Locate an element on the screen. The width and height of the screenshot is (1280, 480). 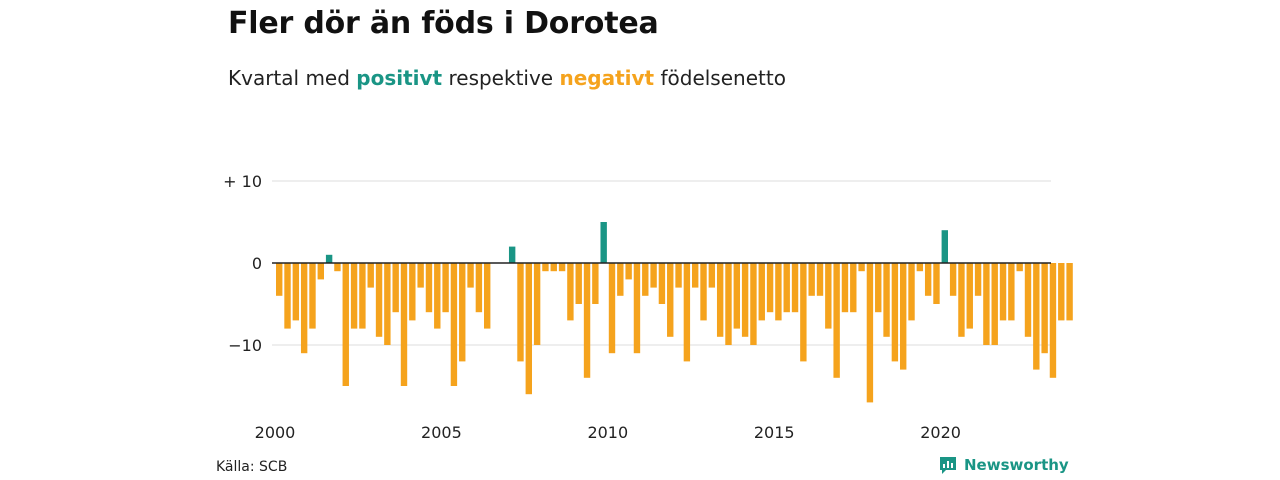
subtitle-text-2: respektive is located at coordinates (501, 78).